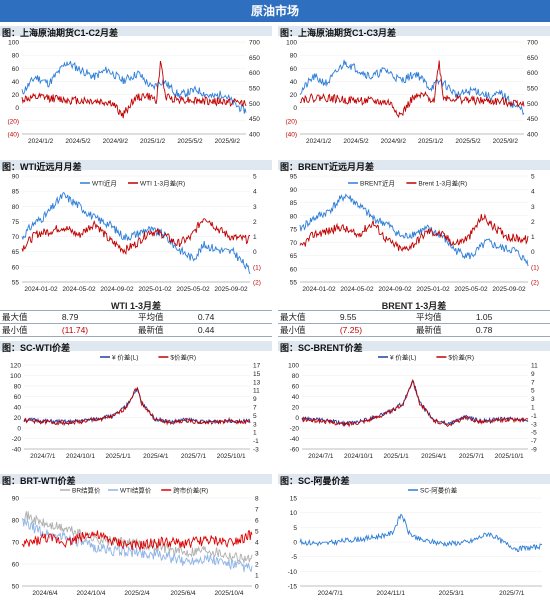 The width and height of the screenshot is (550, 603). Describe the element at coordinates (294, 499) in the screenshot. I see `y-tick-label: 15` at that location.